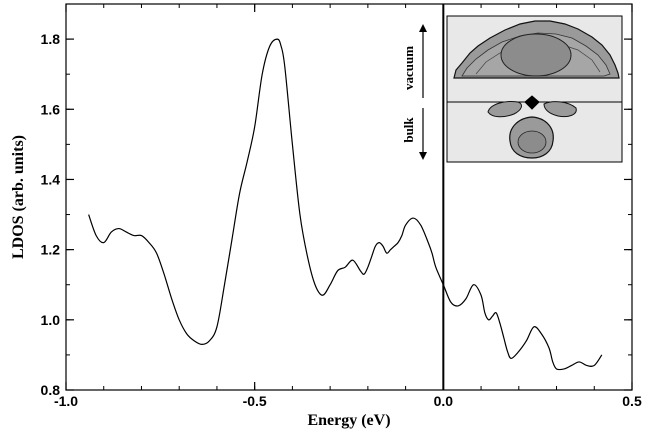 The image size is (647, 432). What do you see at coordinates (51, 39) in the screenshot?
I see `y-tick-label: 1.8` at bounding box center [51, 39].